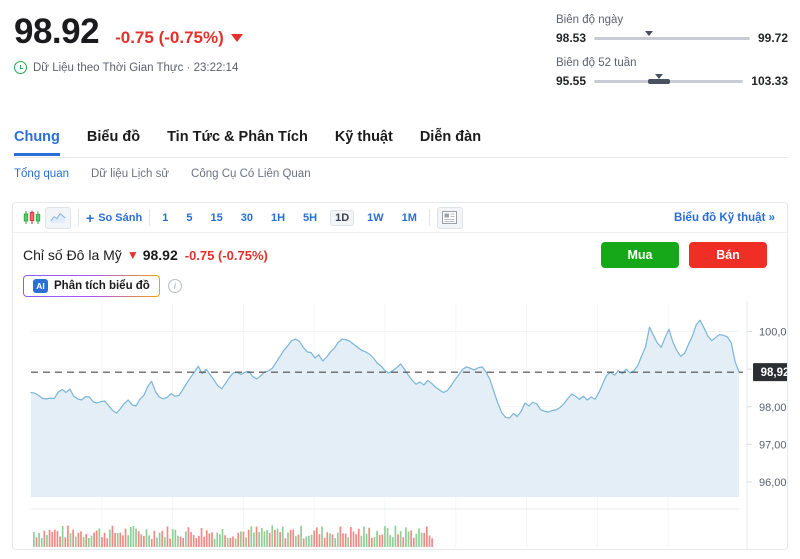  Describe the element at coordinates (58, 217) in the screenshot. I see `line-chart-icon` at that location.